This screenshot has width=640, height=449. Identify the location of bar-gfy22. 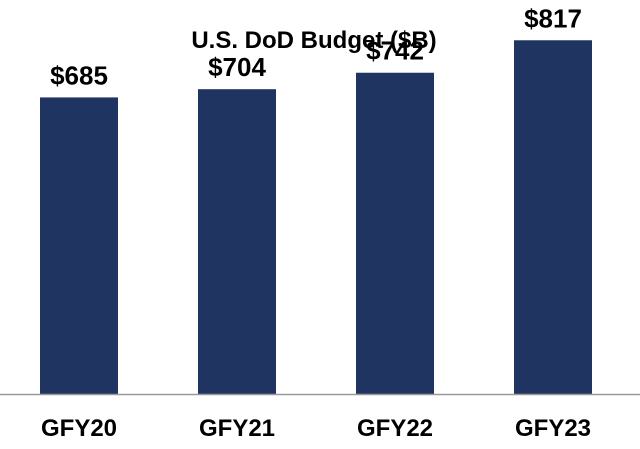
(395, 233).